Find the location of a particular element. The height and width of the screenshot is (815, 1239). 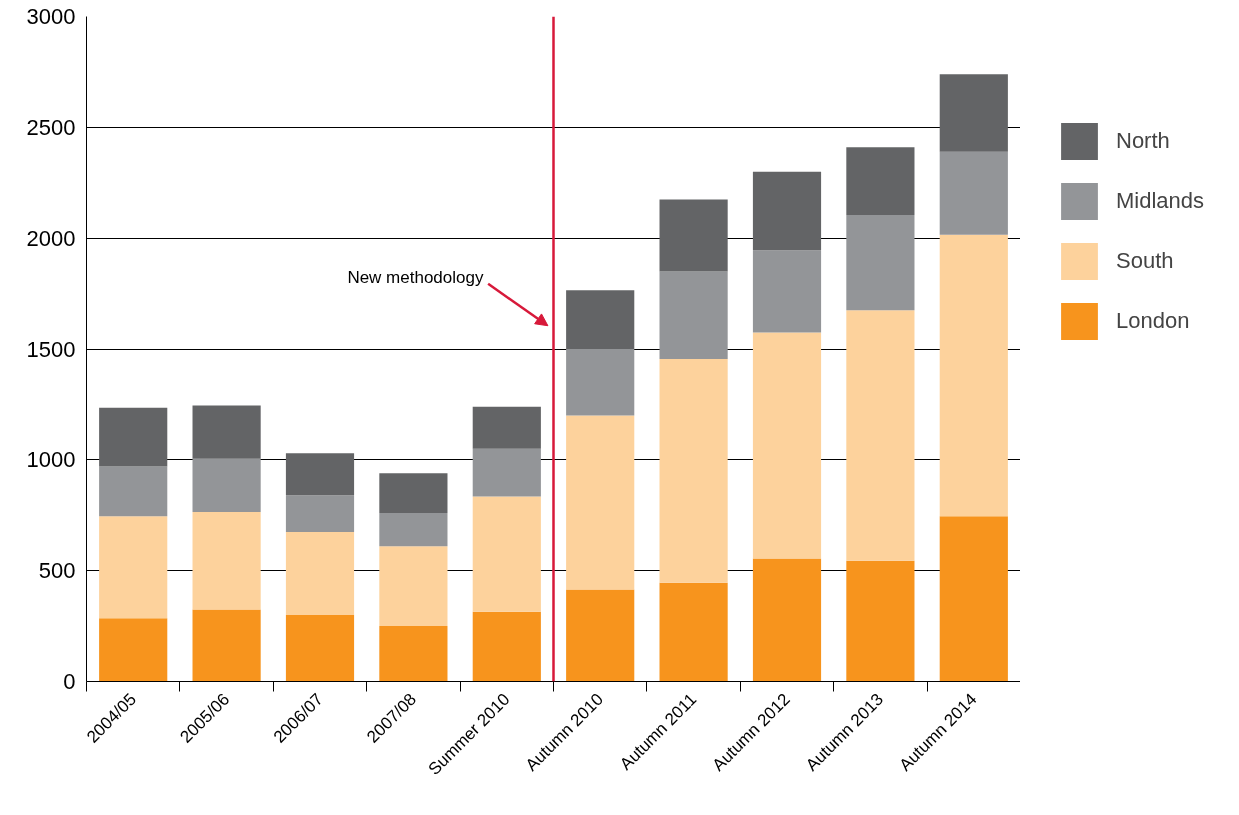

legend-label: North is located at coordinates (1143, 141).